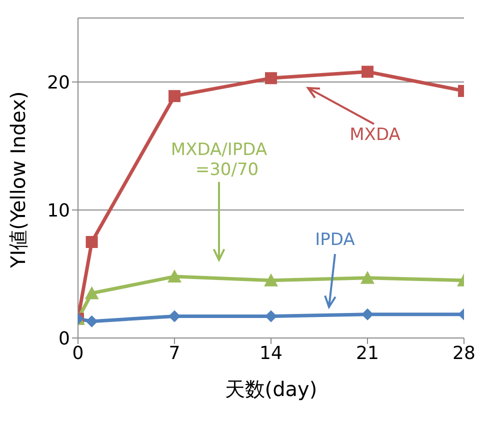 The image size is (486, 425). I want to click on x-tick-label: 7, so click(174, 353).